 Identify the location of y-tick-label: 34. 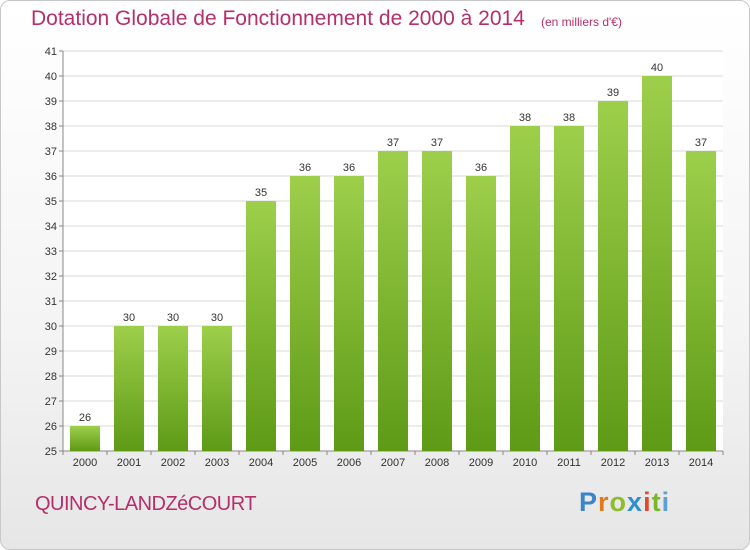
(51, 227).